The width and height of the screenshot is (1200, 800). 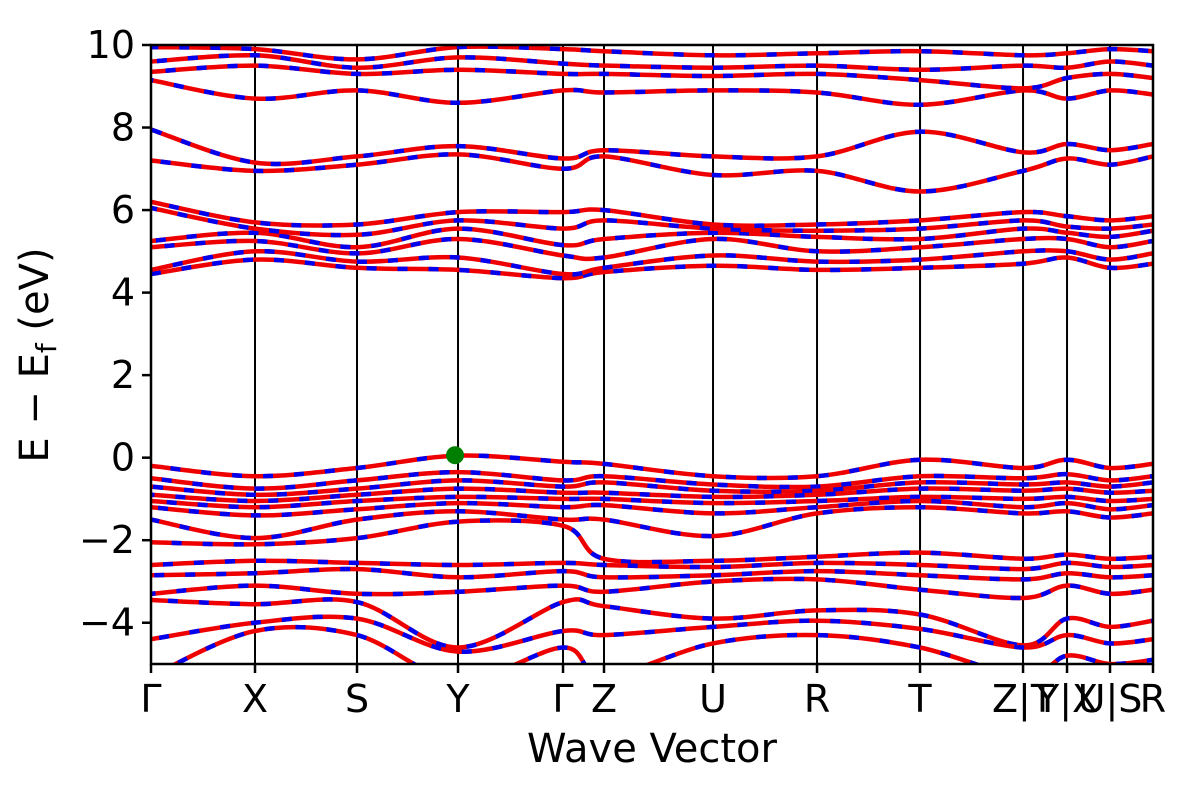 What do you see at coordinates (123, 210) in the screenshot?
I see `y-tick-label: 6` at bounding box center [123, 210].